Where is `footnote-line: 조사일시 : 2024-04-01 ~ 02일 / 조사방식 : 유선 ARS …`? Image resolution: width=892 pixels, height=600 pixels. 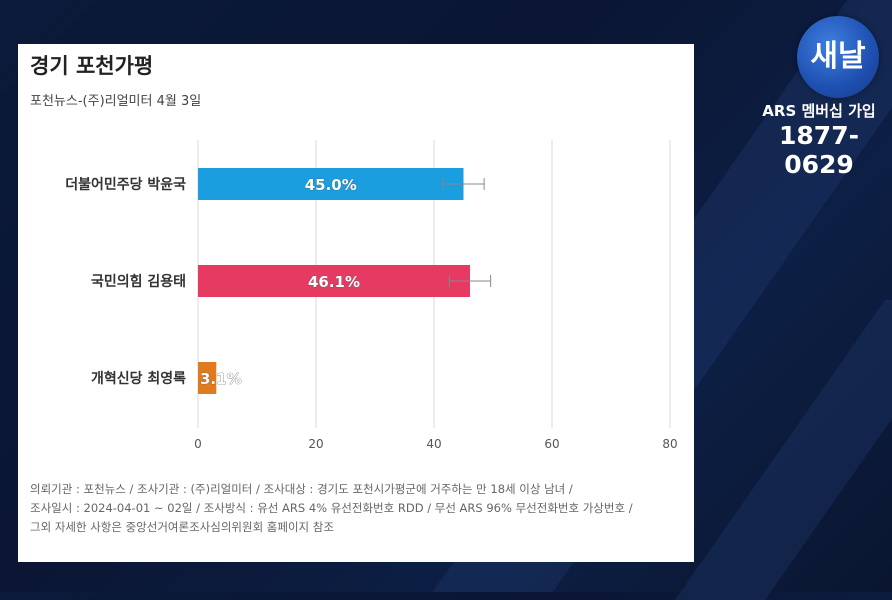 footnote-line: 조사일시 : 2024-04-01 ~ 02일 / 조사방식 : 유선 ARS … is located at coordinates (331, 508).